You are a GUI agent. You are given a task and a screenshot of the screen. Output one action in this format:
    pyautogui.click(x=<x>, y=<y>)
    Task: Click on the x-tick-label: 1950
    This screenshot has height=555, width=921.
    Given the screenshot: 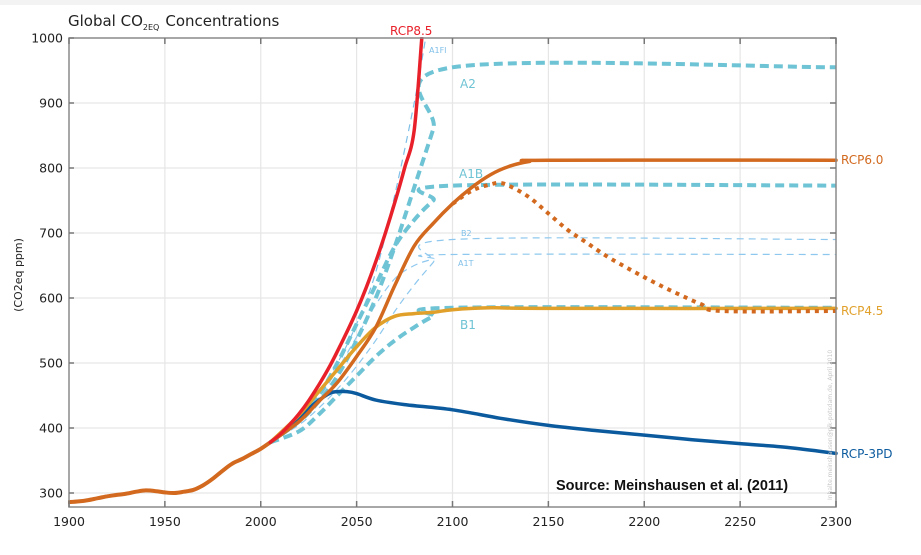 What is the action you would take?
    pyautogui.click(x=165, y=521)
    